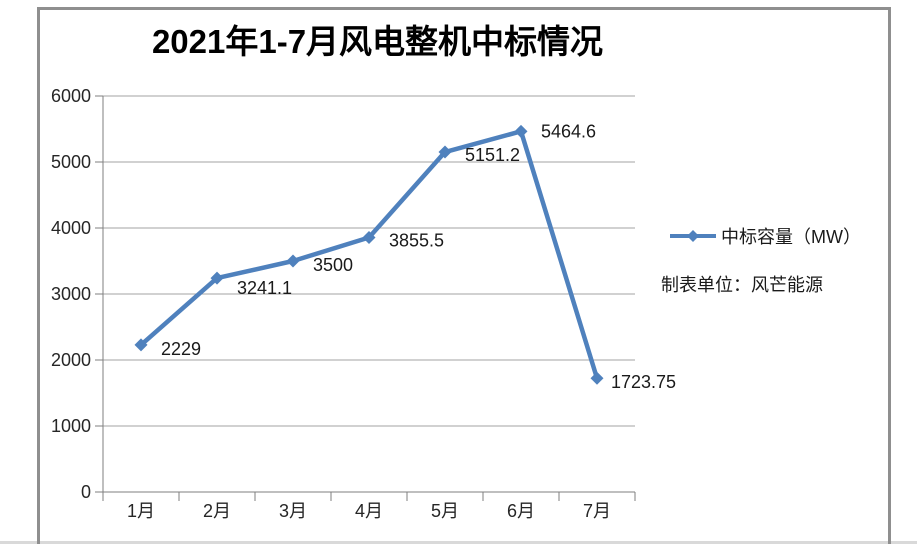  What do you see at coordinates (742, 285) in the screenshot?
I see `chart-source-annotation: 制表单位：风芒能源` at bounding box center [742, 285].